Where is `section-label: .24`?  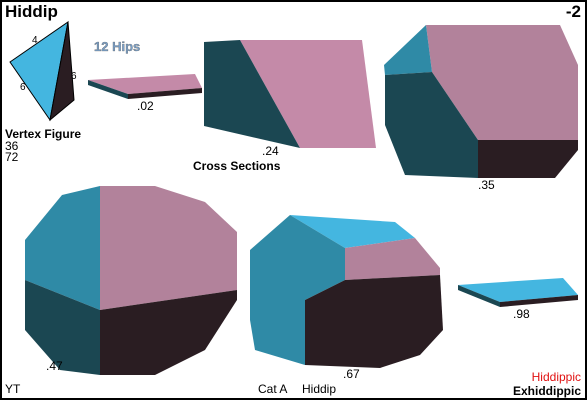 section-label: .24 is located at coordinates (270, 151).